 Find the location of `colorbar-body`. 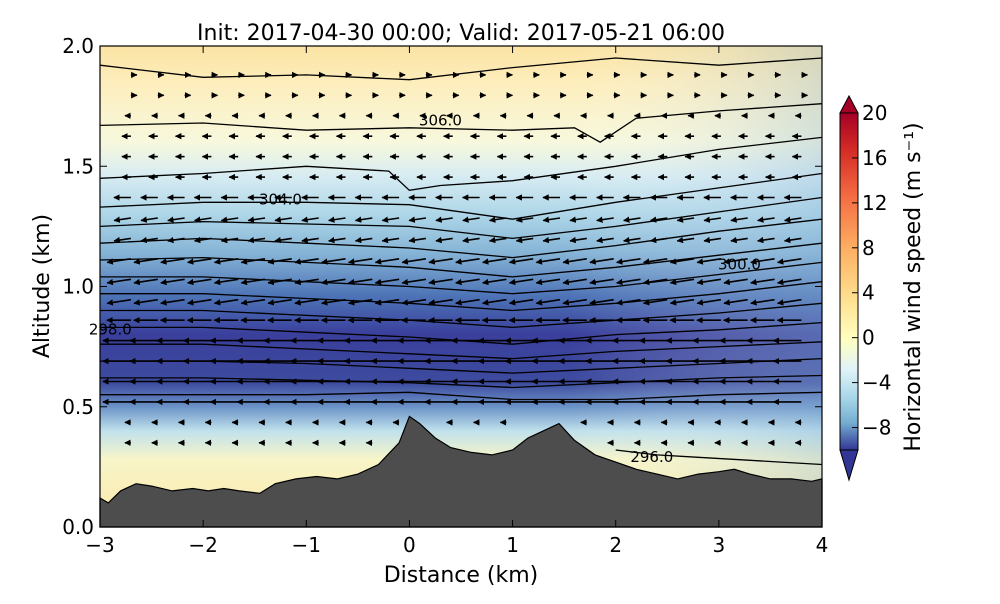

colorbar-body is located at coordinates (849, 281).